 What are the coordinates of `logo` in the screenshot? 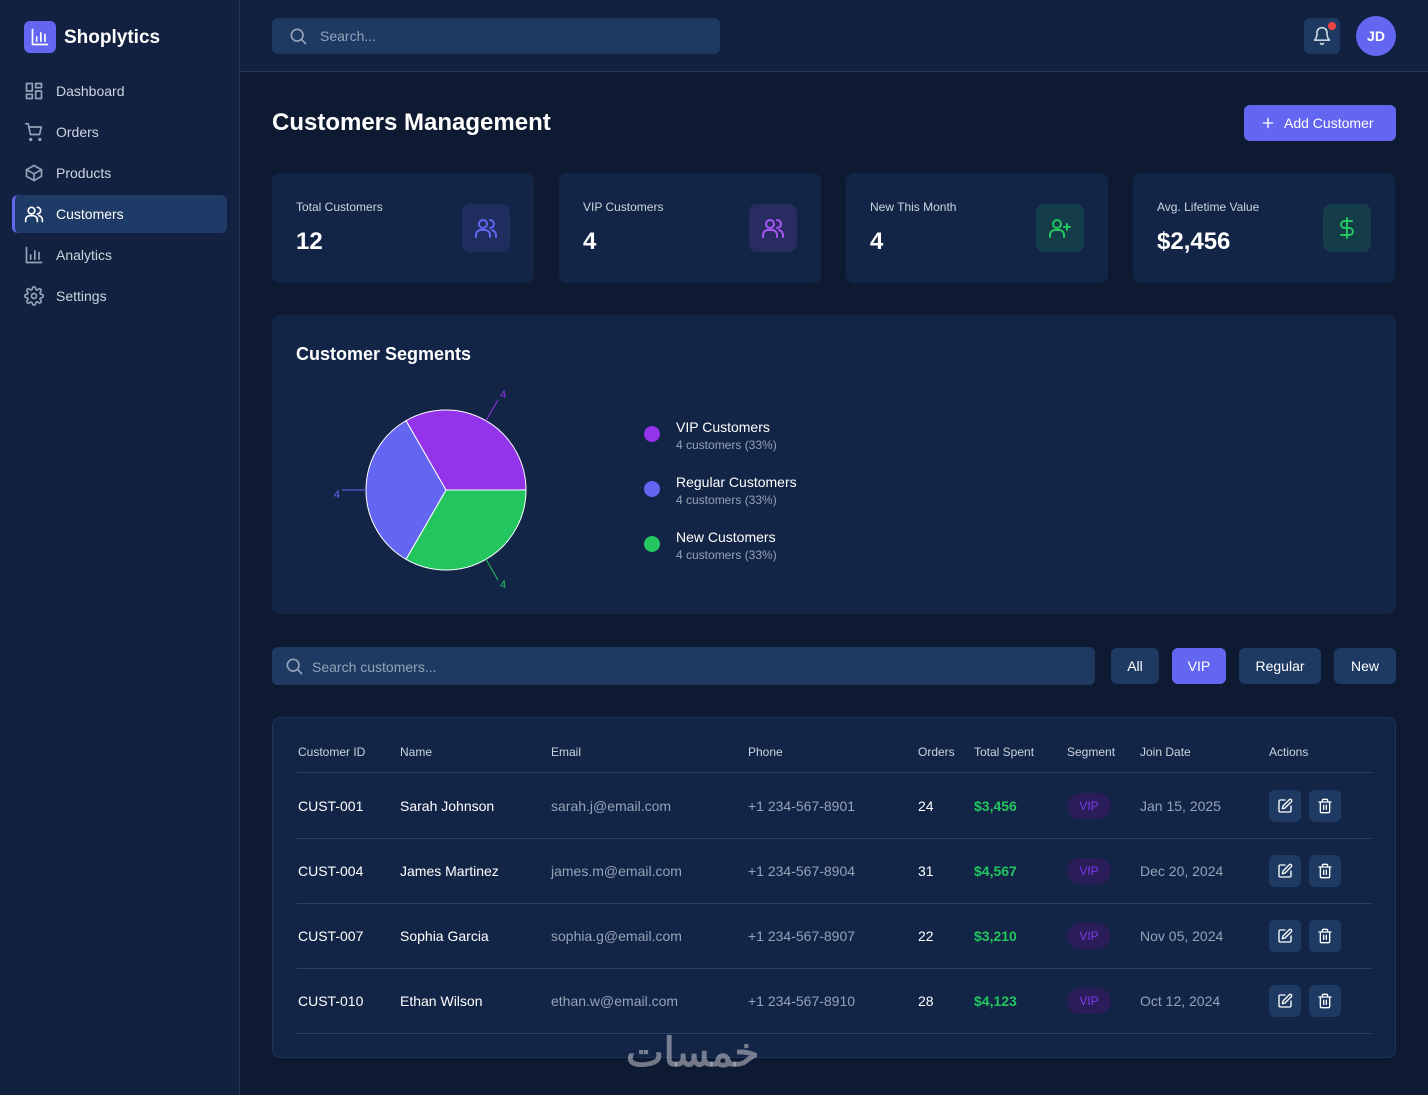 It's located at (40, 37).